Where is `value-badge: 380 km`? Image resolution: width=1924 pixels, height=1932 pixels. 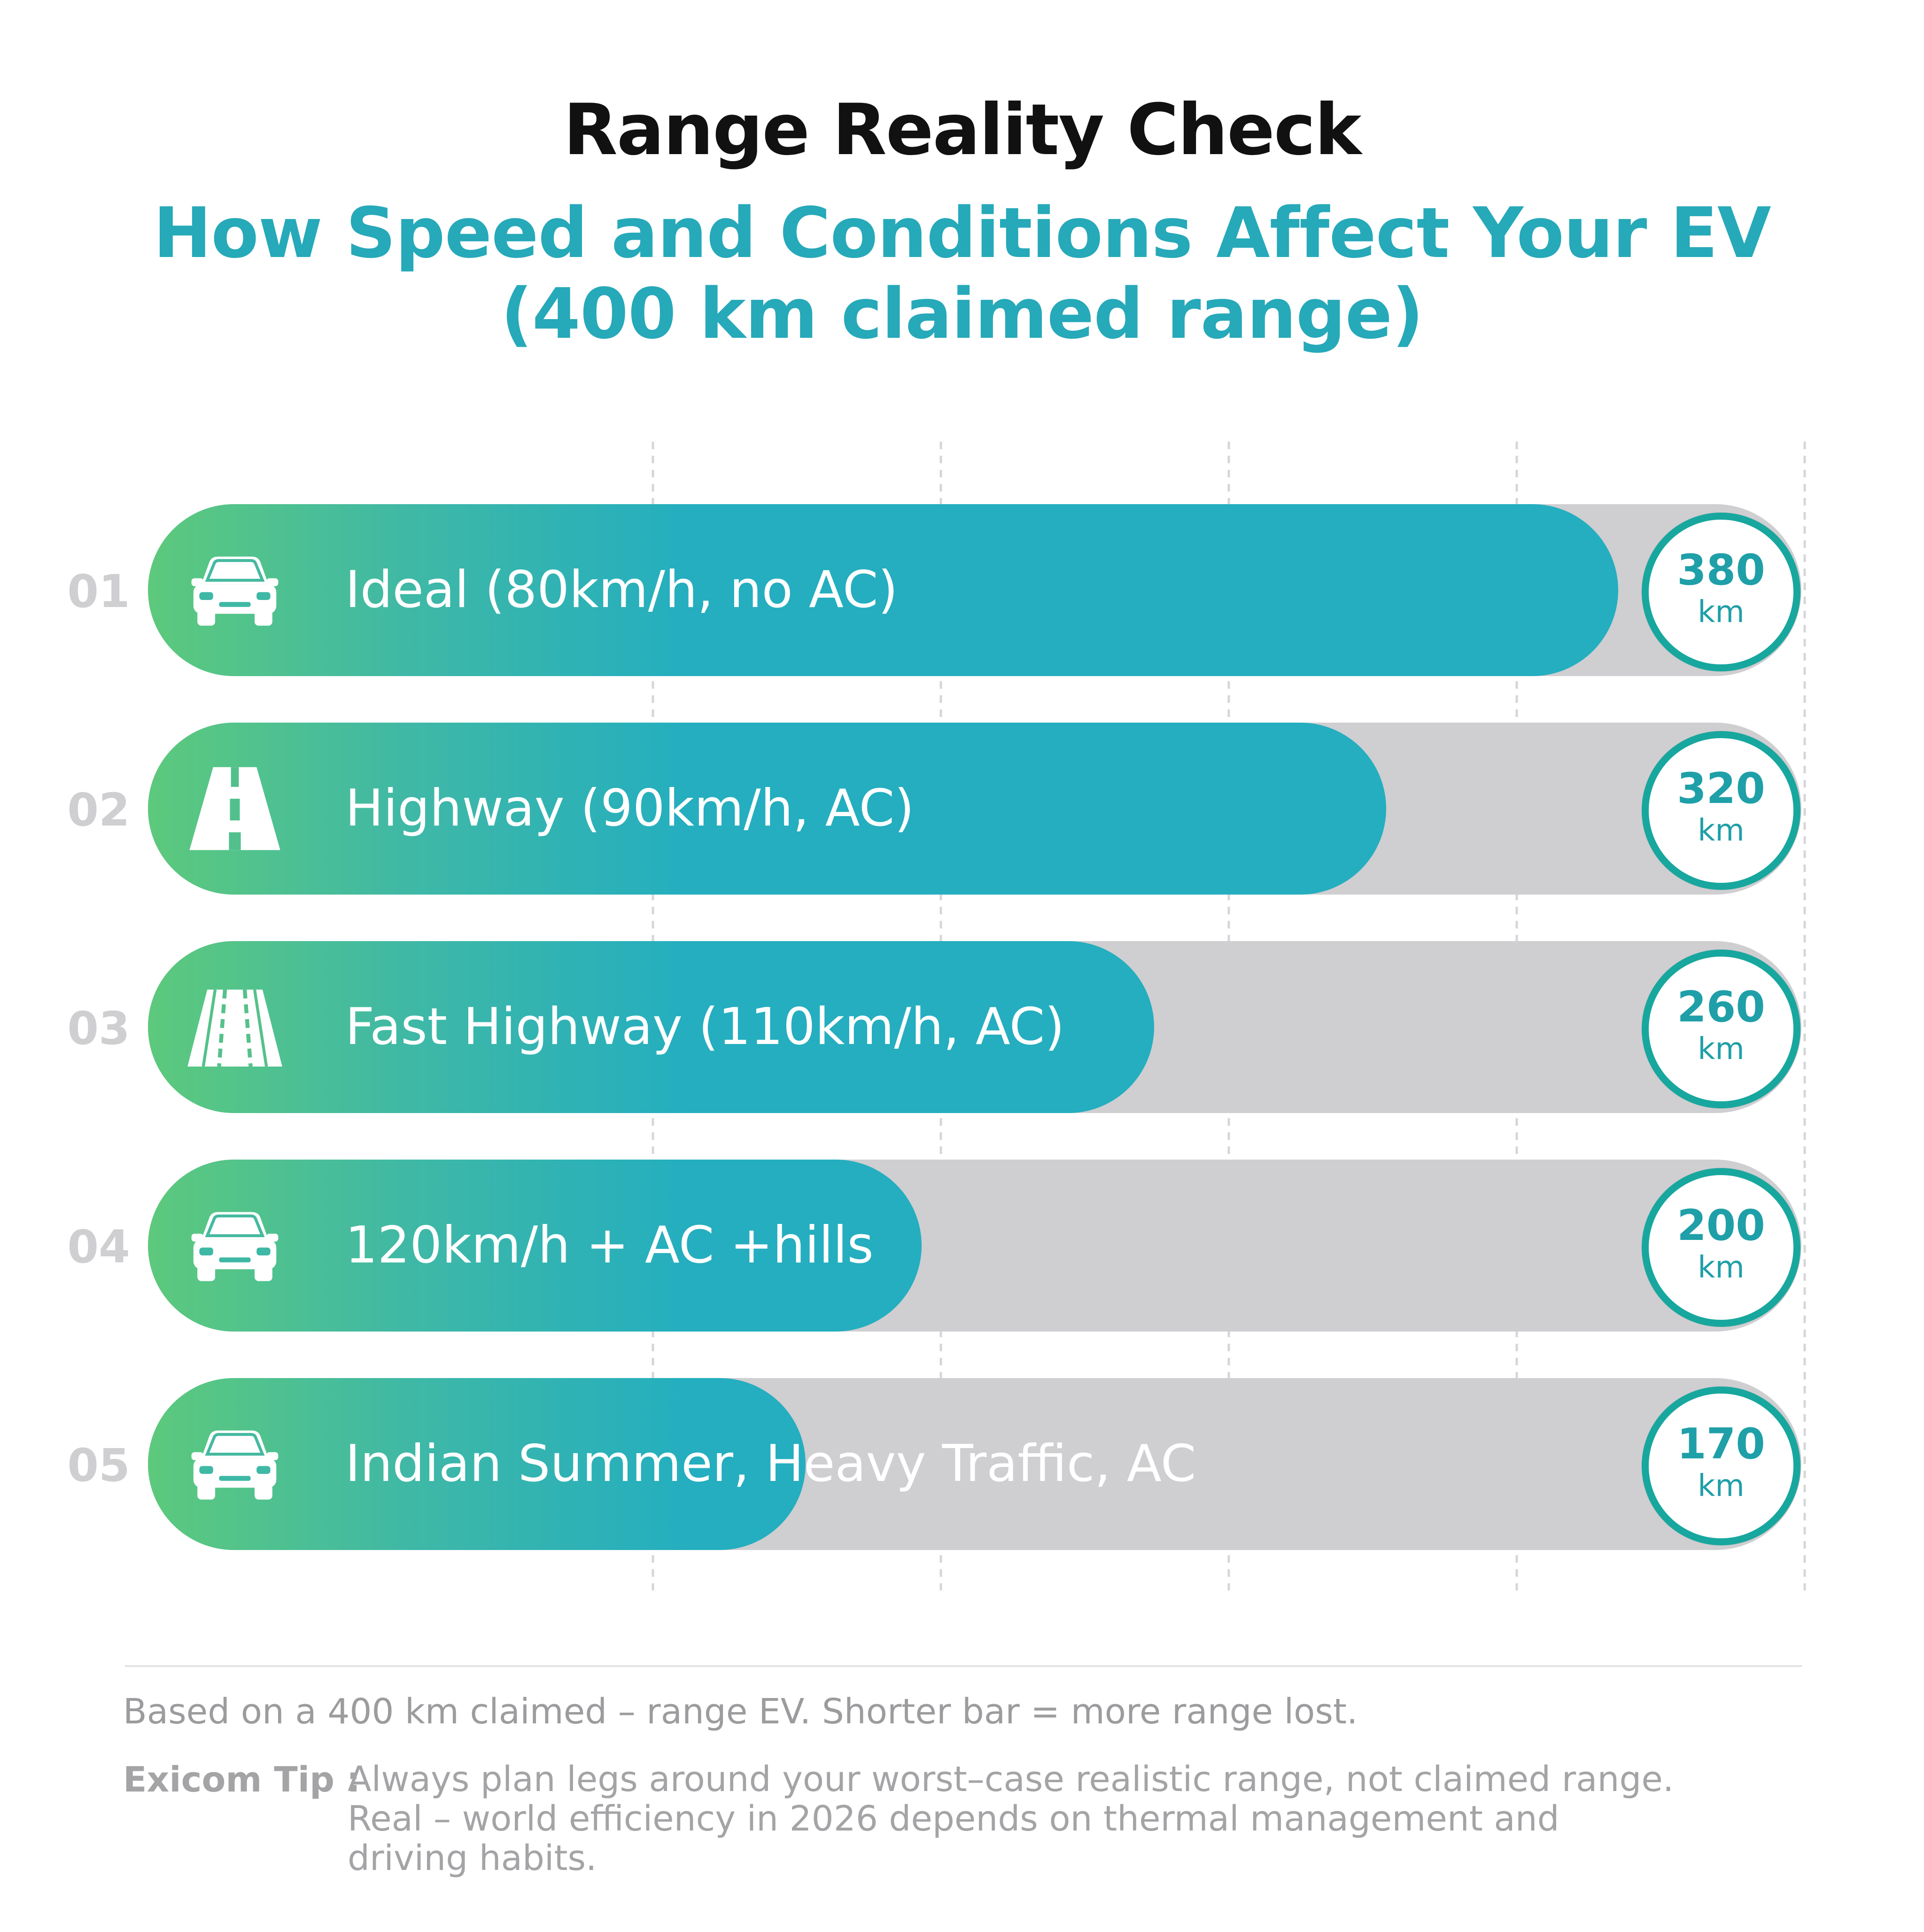
value-badge: 380 km is located at coordinates (1721, 592).